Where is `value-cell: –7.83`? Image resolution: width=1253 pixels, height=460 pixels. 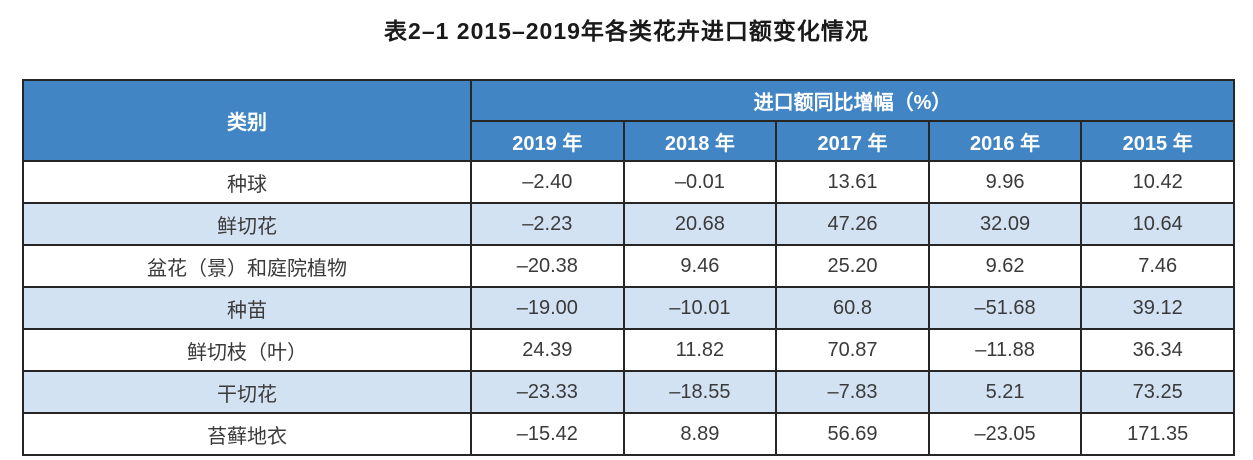
value-cell: –7.83 is located at coordinates (852, 392).